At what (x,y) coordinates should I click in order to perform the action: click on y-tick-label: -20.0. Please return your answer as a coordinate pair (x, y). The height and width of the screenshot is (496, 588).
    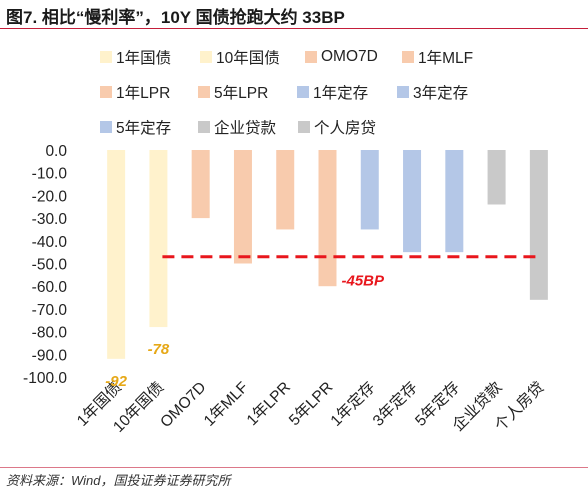
    Looking at the image, I should click on (50, 196).